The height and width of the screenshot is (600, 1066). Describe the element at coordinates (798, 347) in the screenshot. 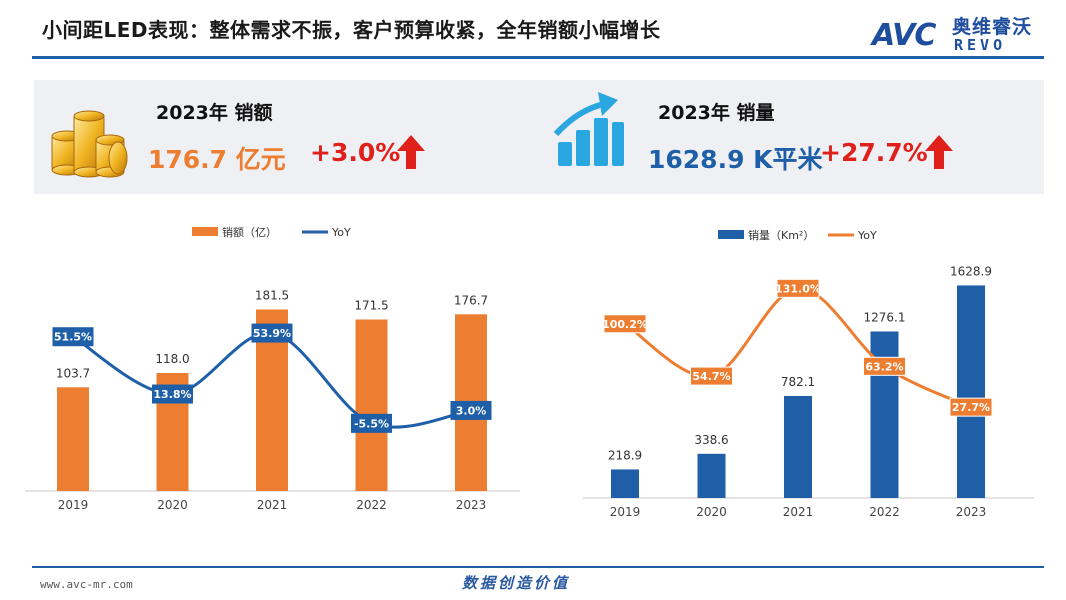

I see `yoy-line` at that location.